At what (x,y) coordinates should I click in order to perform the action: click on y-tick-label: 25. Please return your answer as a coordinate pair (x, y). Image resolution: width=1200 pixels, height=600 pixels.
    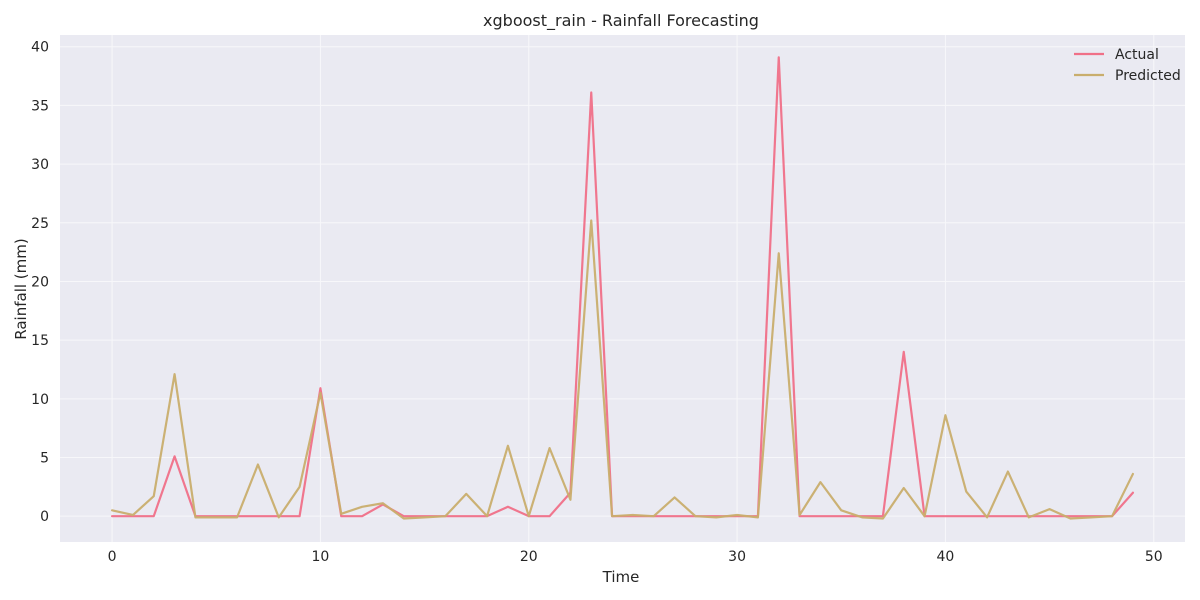
    Looking at the image, I should click on (40, 224).